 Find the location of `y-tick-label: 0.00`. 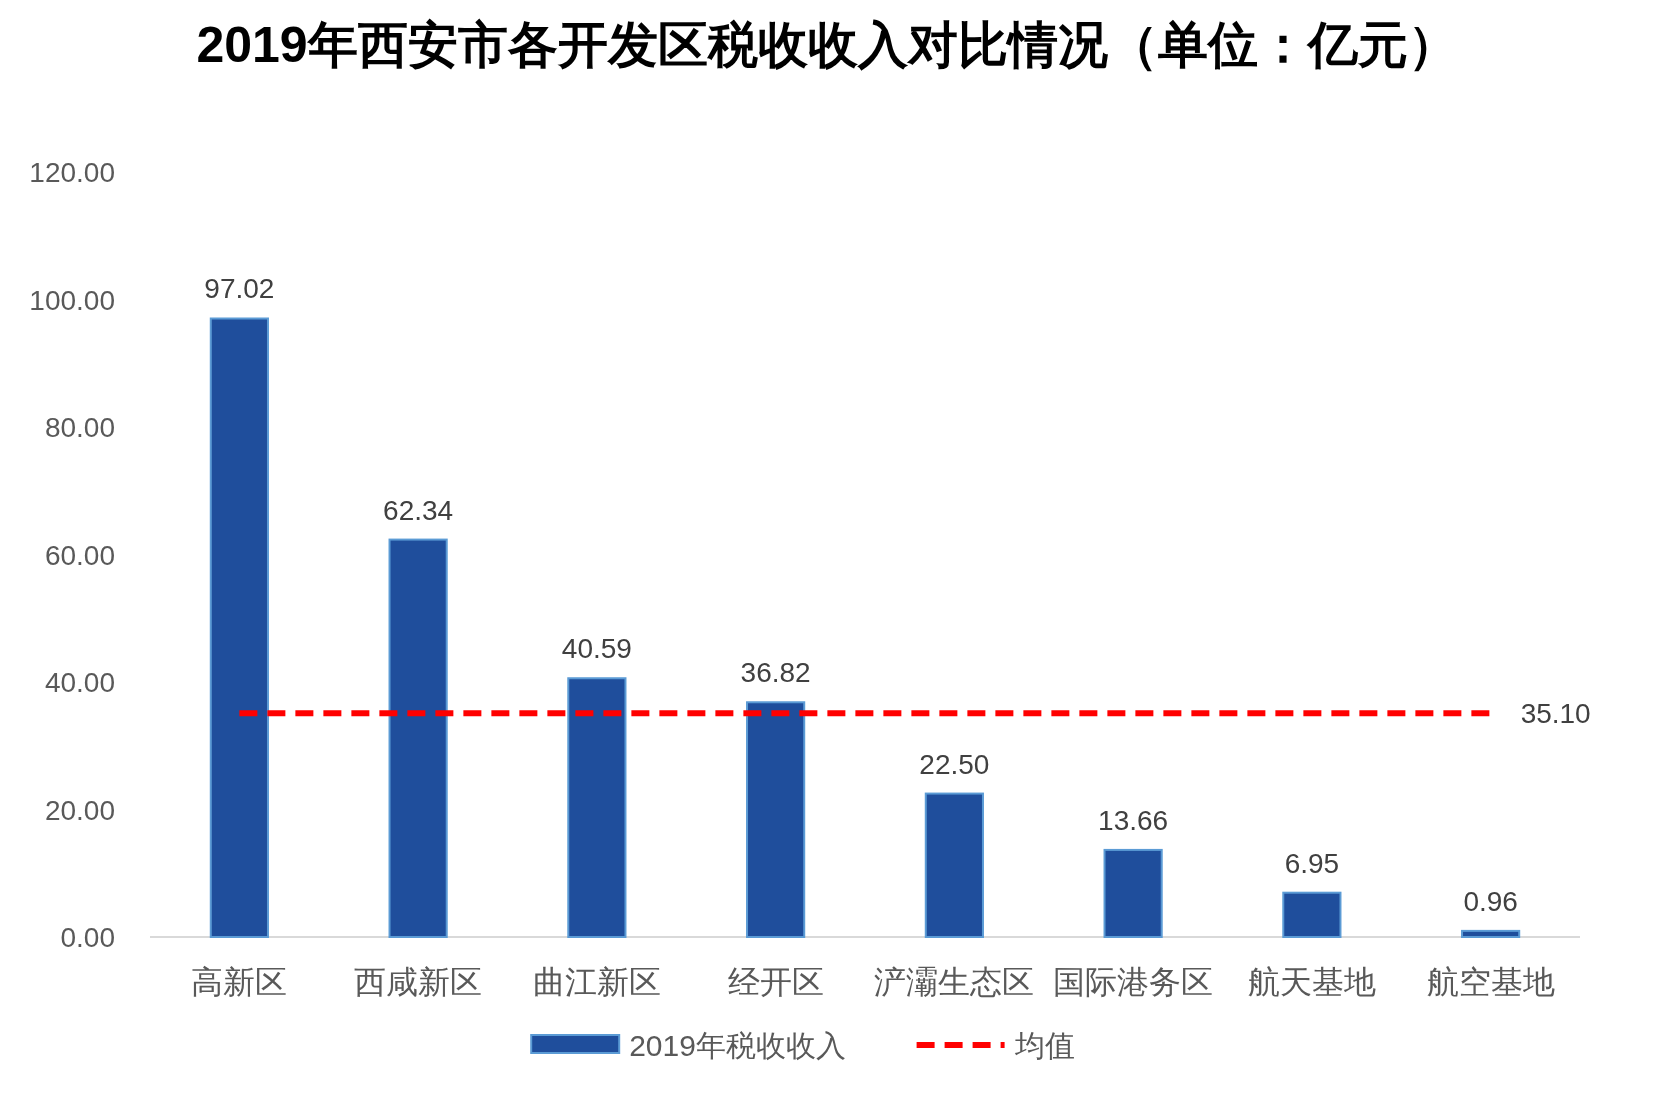

y-tick-label: 0.00 is located at coordinates (87, 937).